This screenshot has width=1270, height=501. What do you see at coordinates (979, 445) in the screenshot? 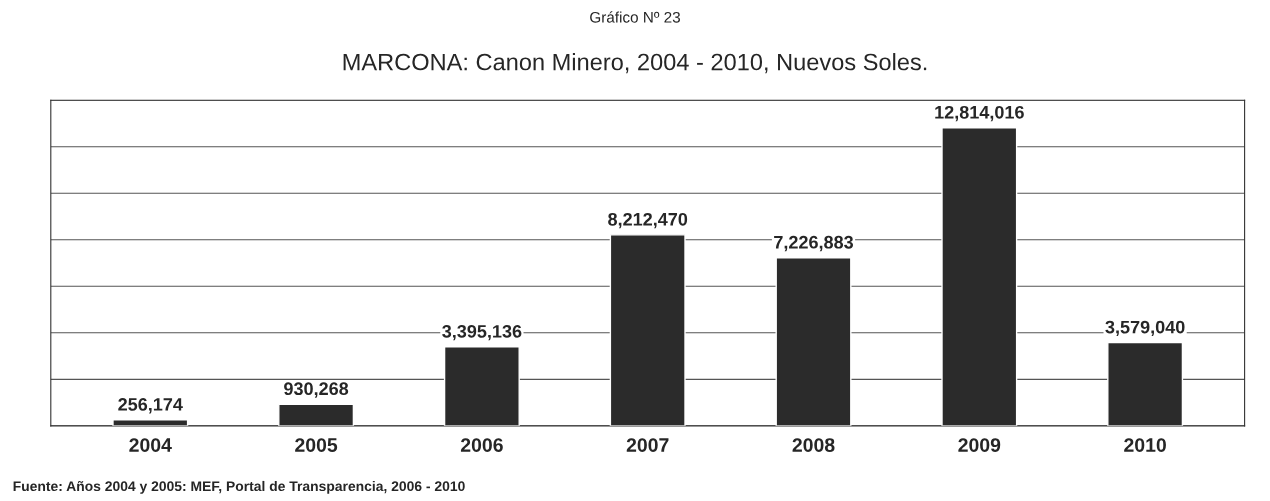
I see `x-tick-label: 2009` at bounding box center [979, 445].